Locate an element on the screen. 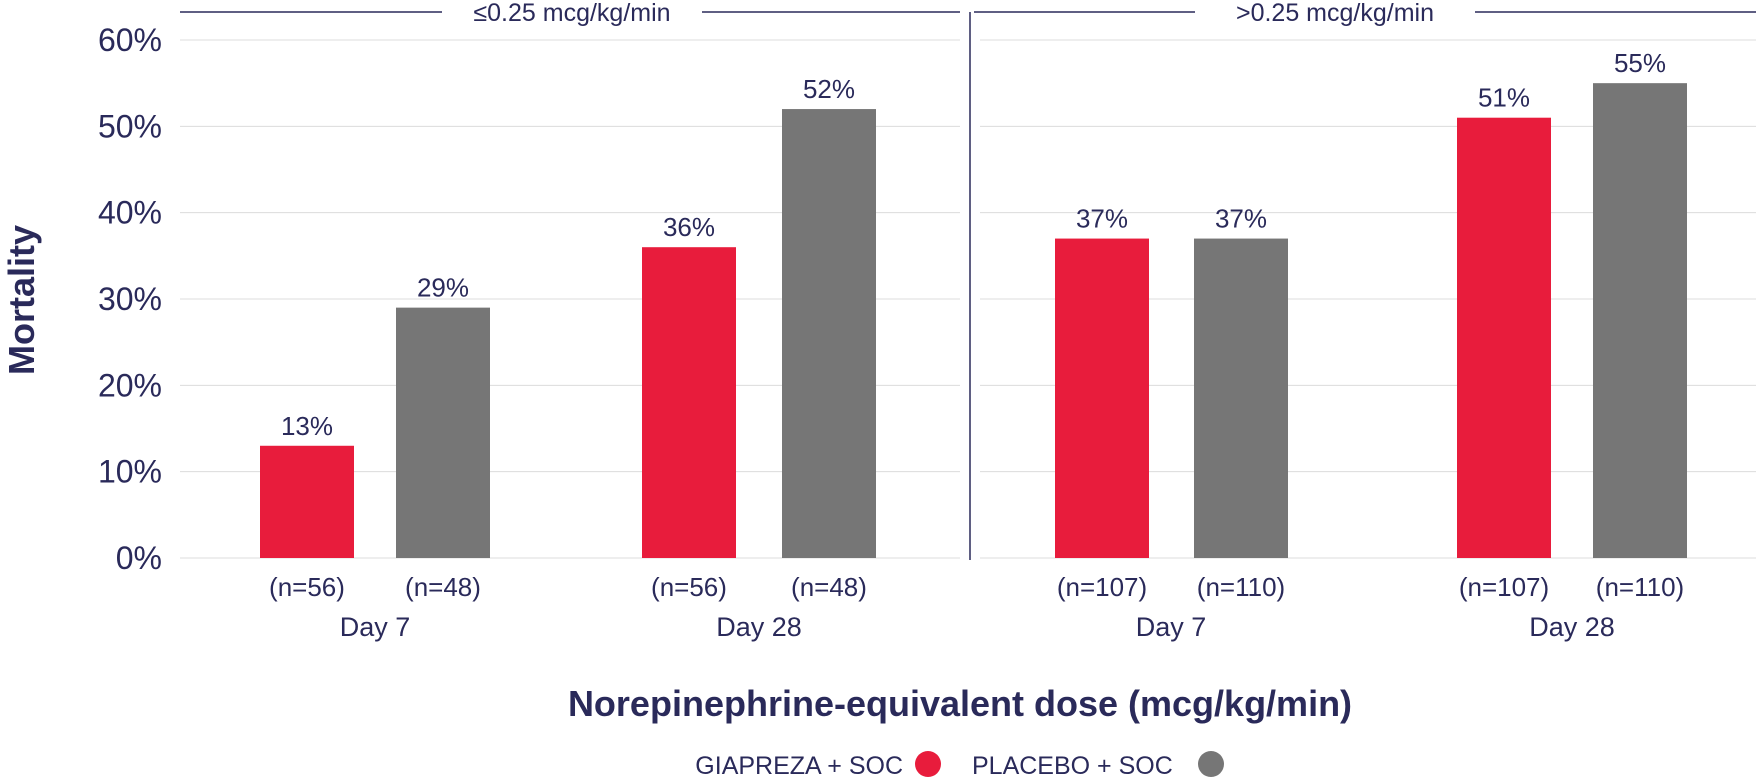 The image size is (1756, 778). y-tick-label: 60% is located at coordinates (130, 40).